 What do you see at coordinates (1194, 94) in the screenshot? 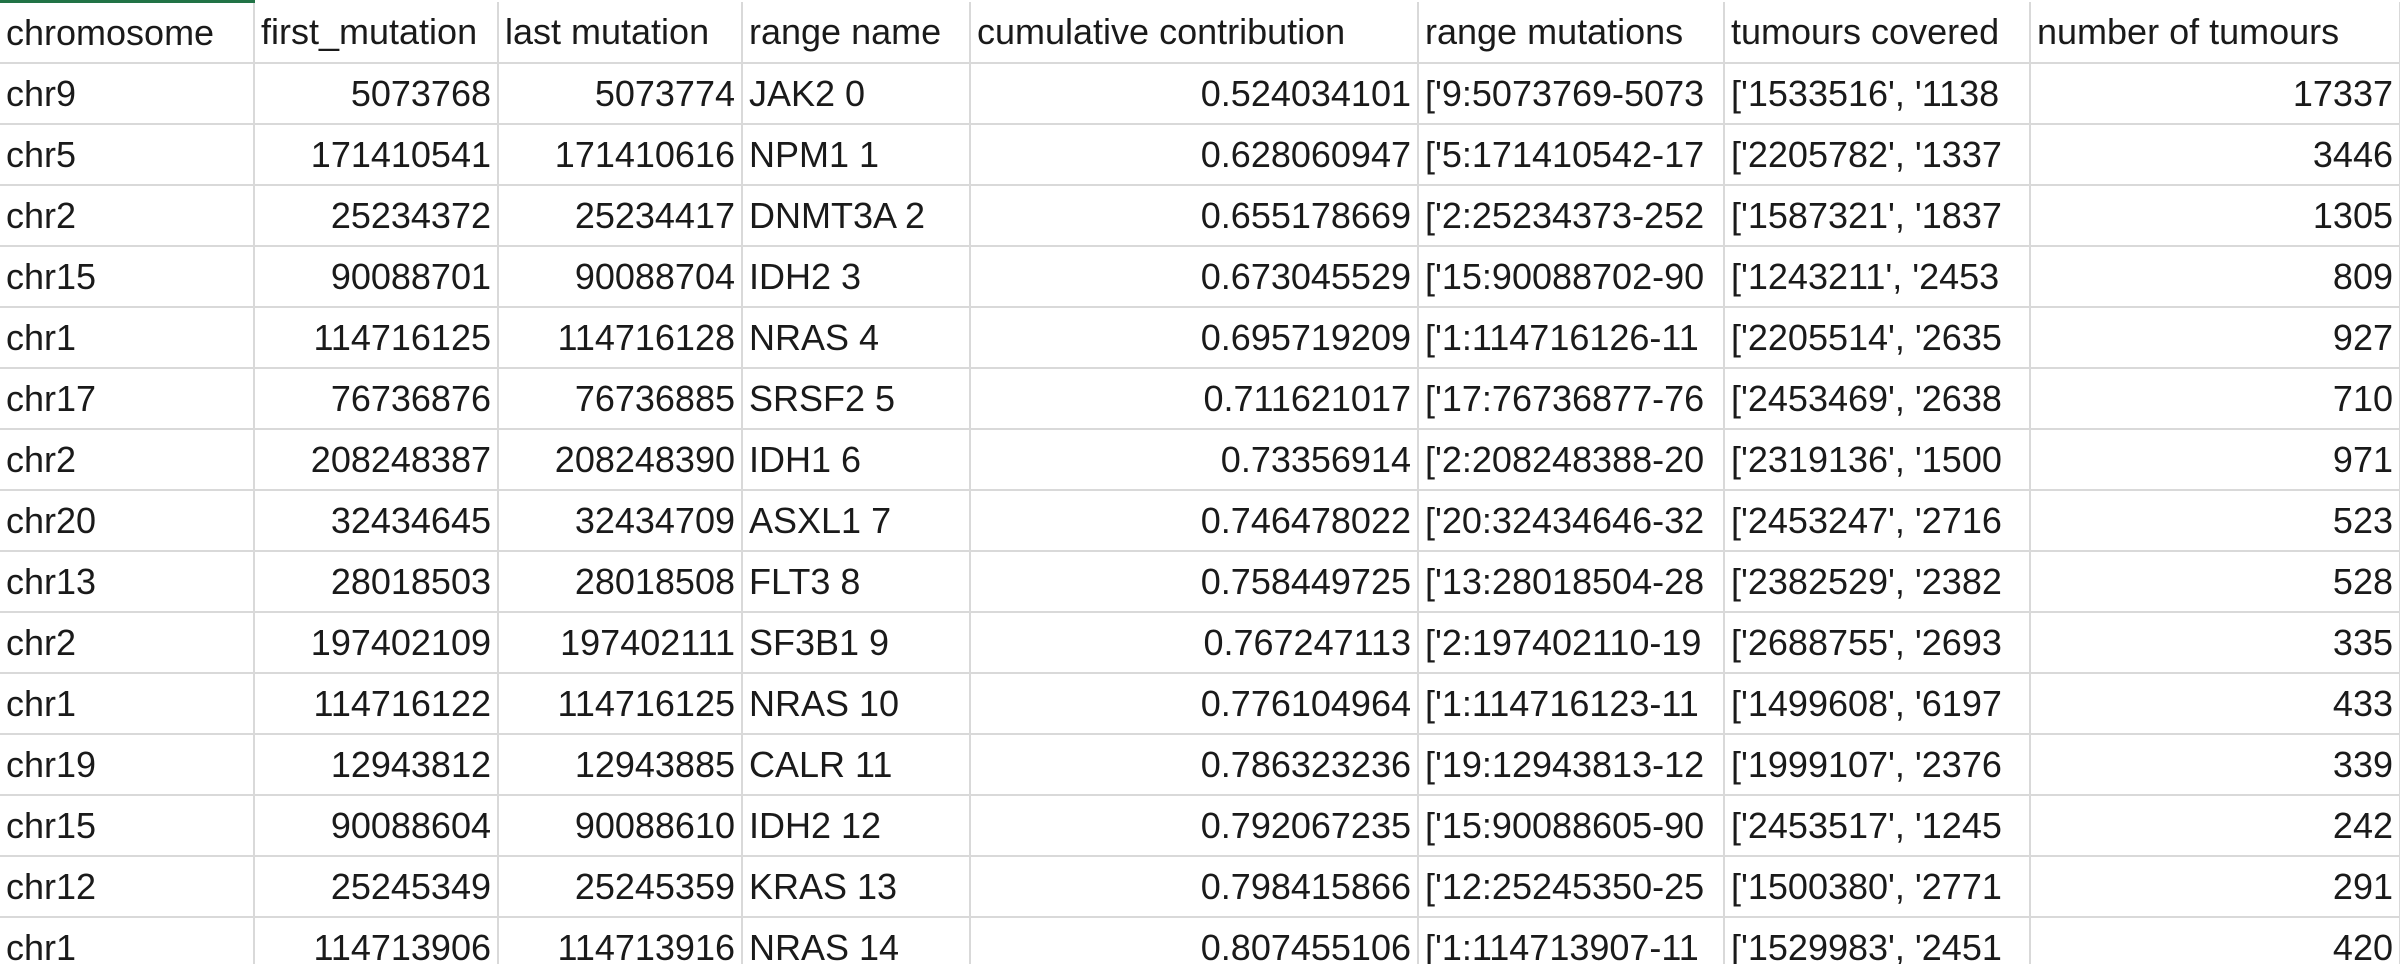
I see `cell-cumulative-contribution: 0.524034101` at bounding box center [1194, 94].